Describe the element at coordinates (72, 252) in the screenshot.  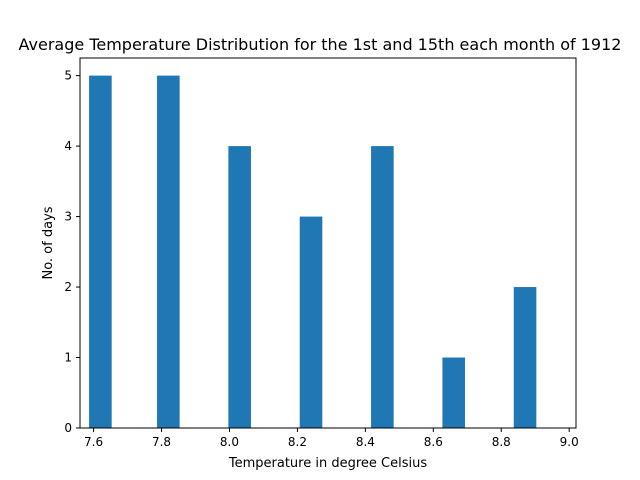
I see `y-axis-ticks: 0 1 2 3 4 5` at that location.